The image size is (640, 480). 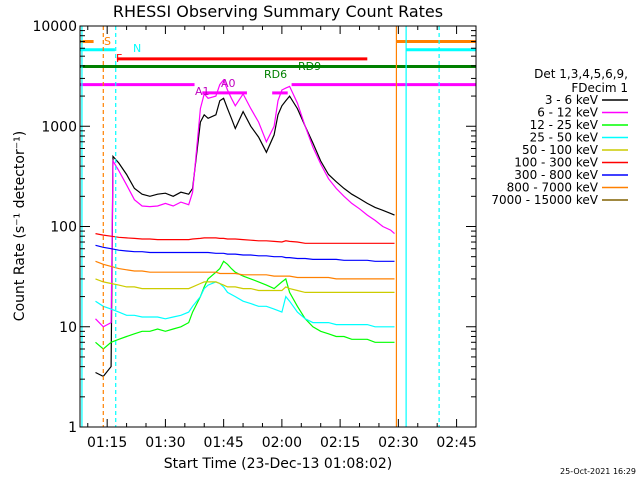 I want to click on legend-header-line-2: FDecim 1, so click(x=599, y=88).